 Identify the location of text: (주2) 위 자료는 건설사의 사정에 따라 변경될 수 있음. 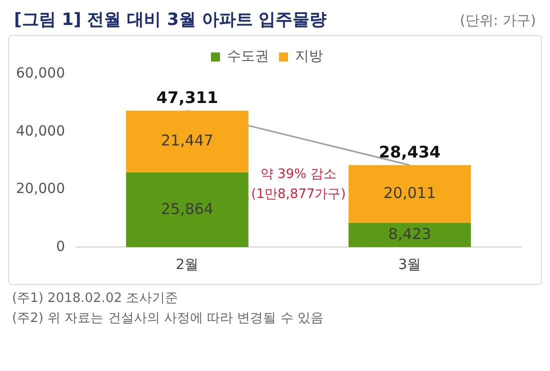
(168, 319).